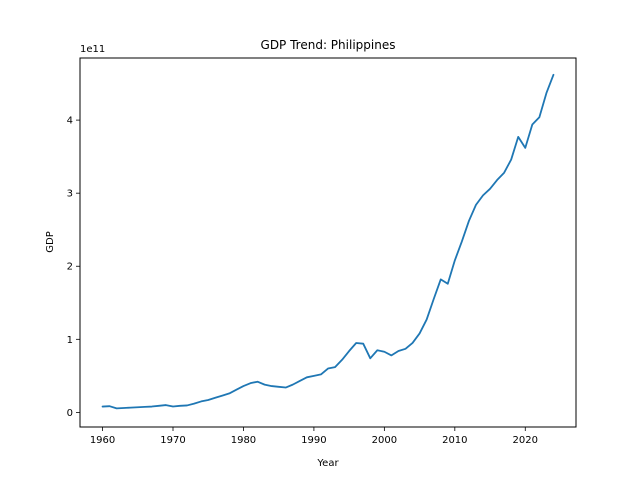 The image size is (640, 480). What do you see at coordinates (328, 45) in the screenshot?
I see `chart-title: GDP Trend: Philippines` at bounding box center [328, 45].